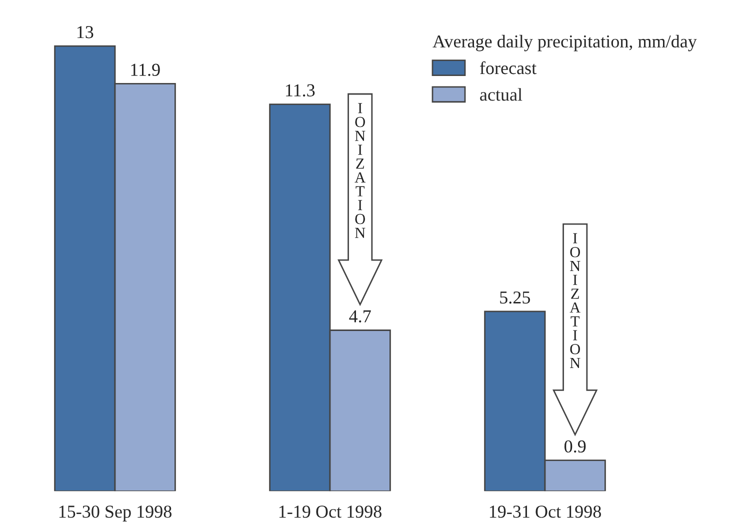 The width and height of the screenshot is (750, 531). I want to click on data-label: 0.9, so click(575, 446).